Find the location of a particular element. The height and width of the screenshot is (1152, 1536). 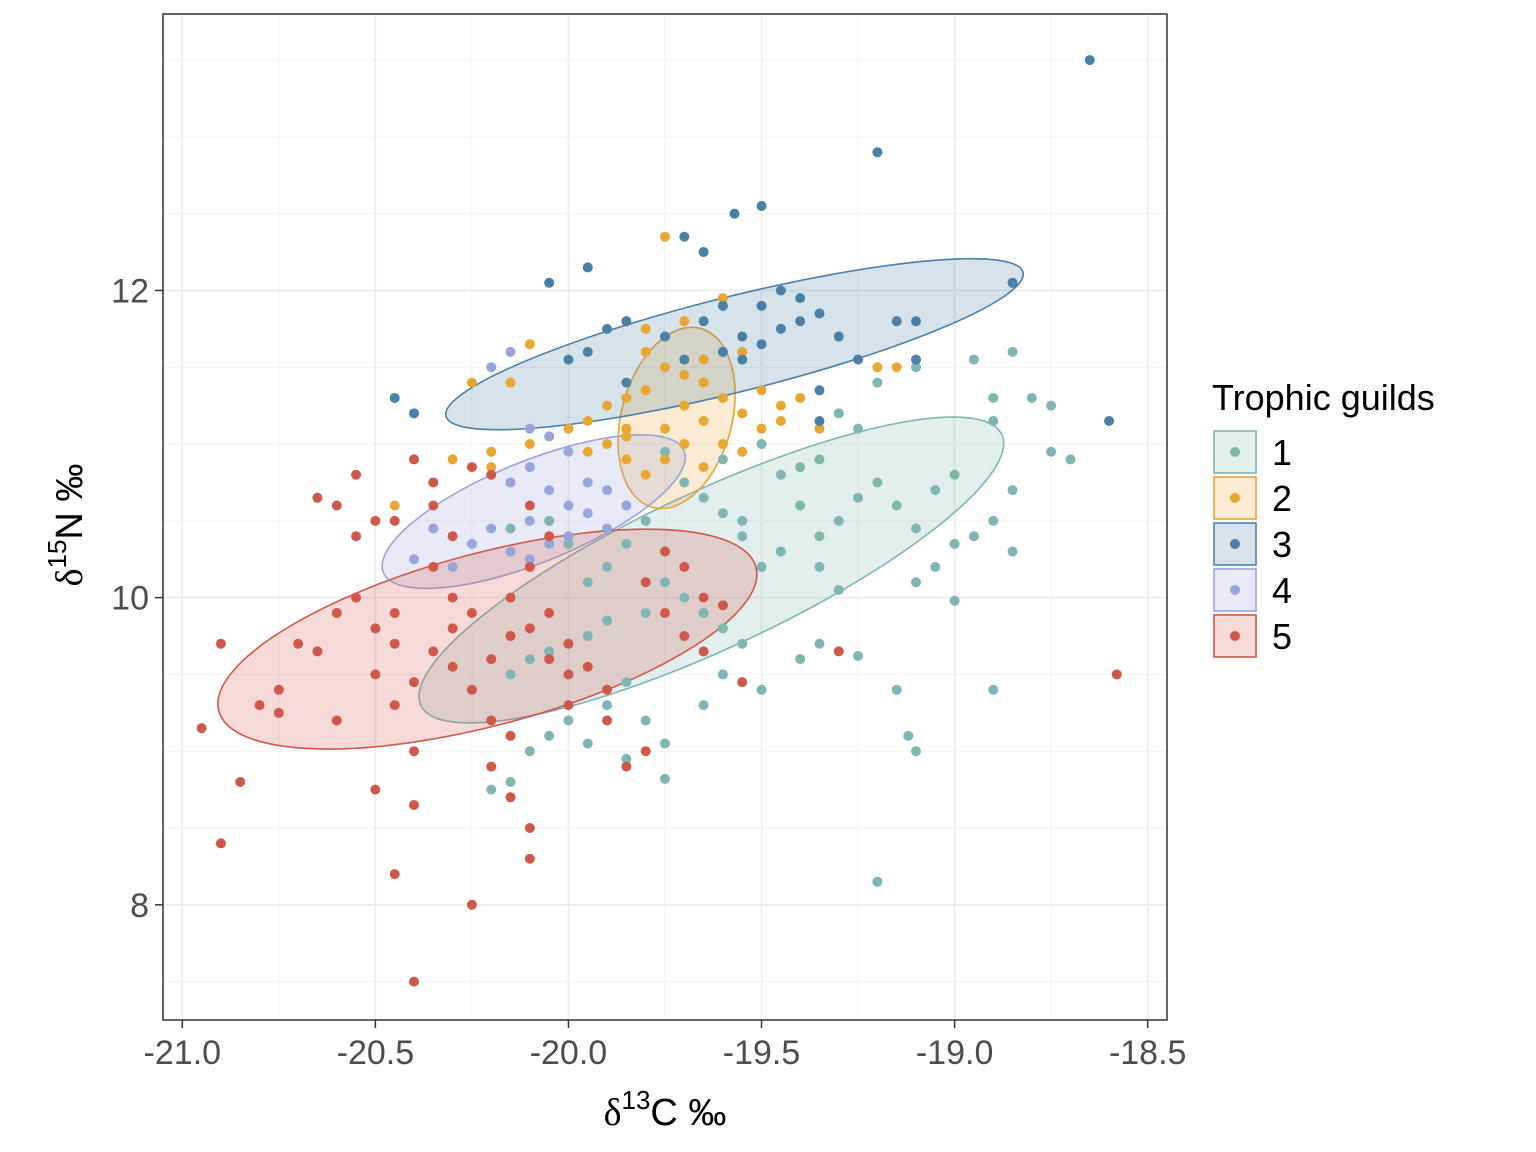

x-tick-label: -20.5 is located at coordinates (376, 1053).